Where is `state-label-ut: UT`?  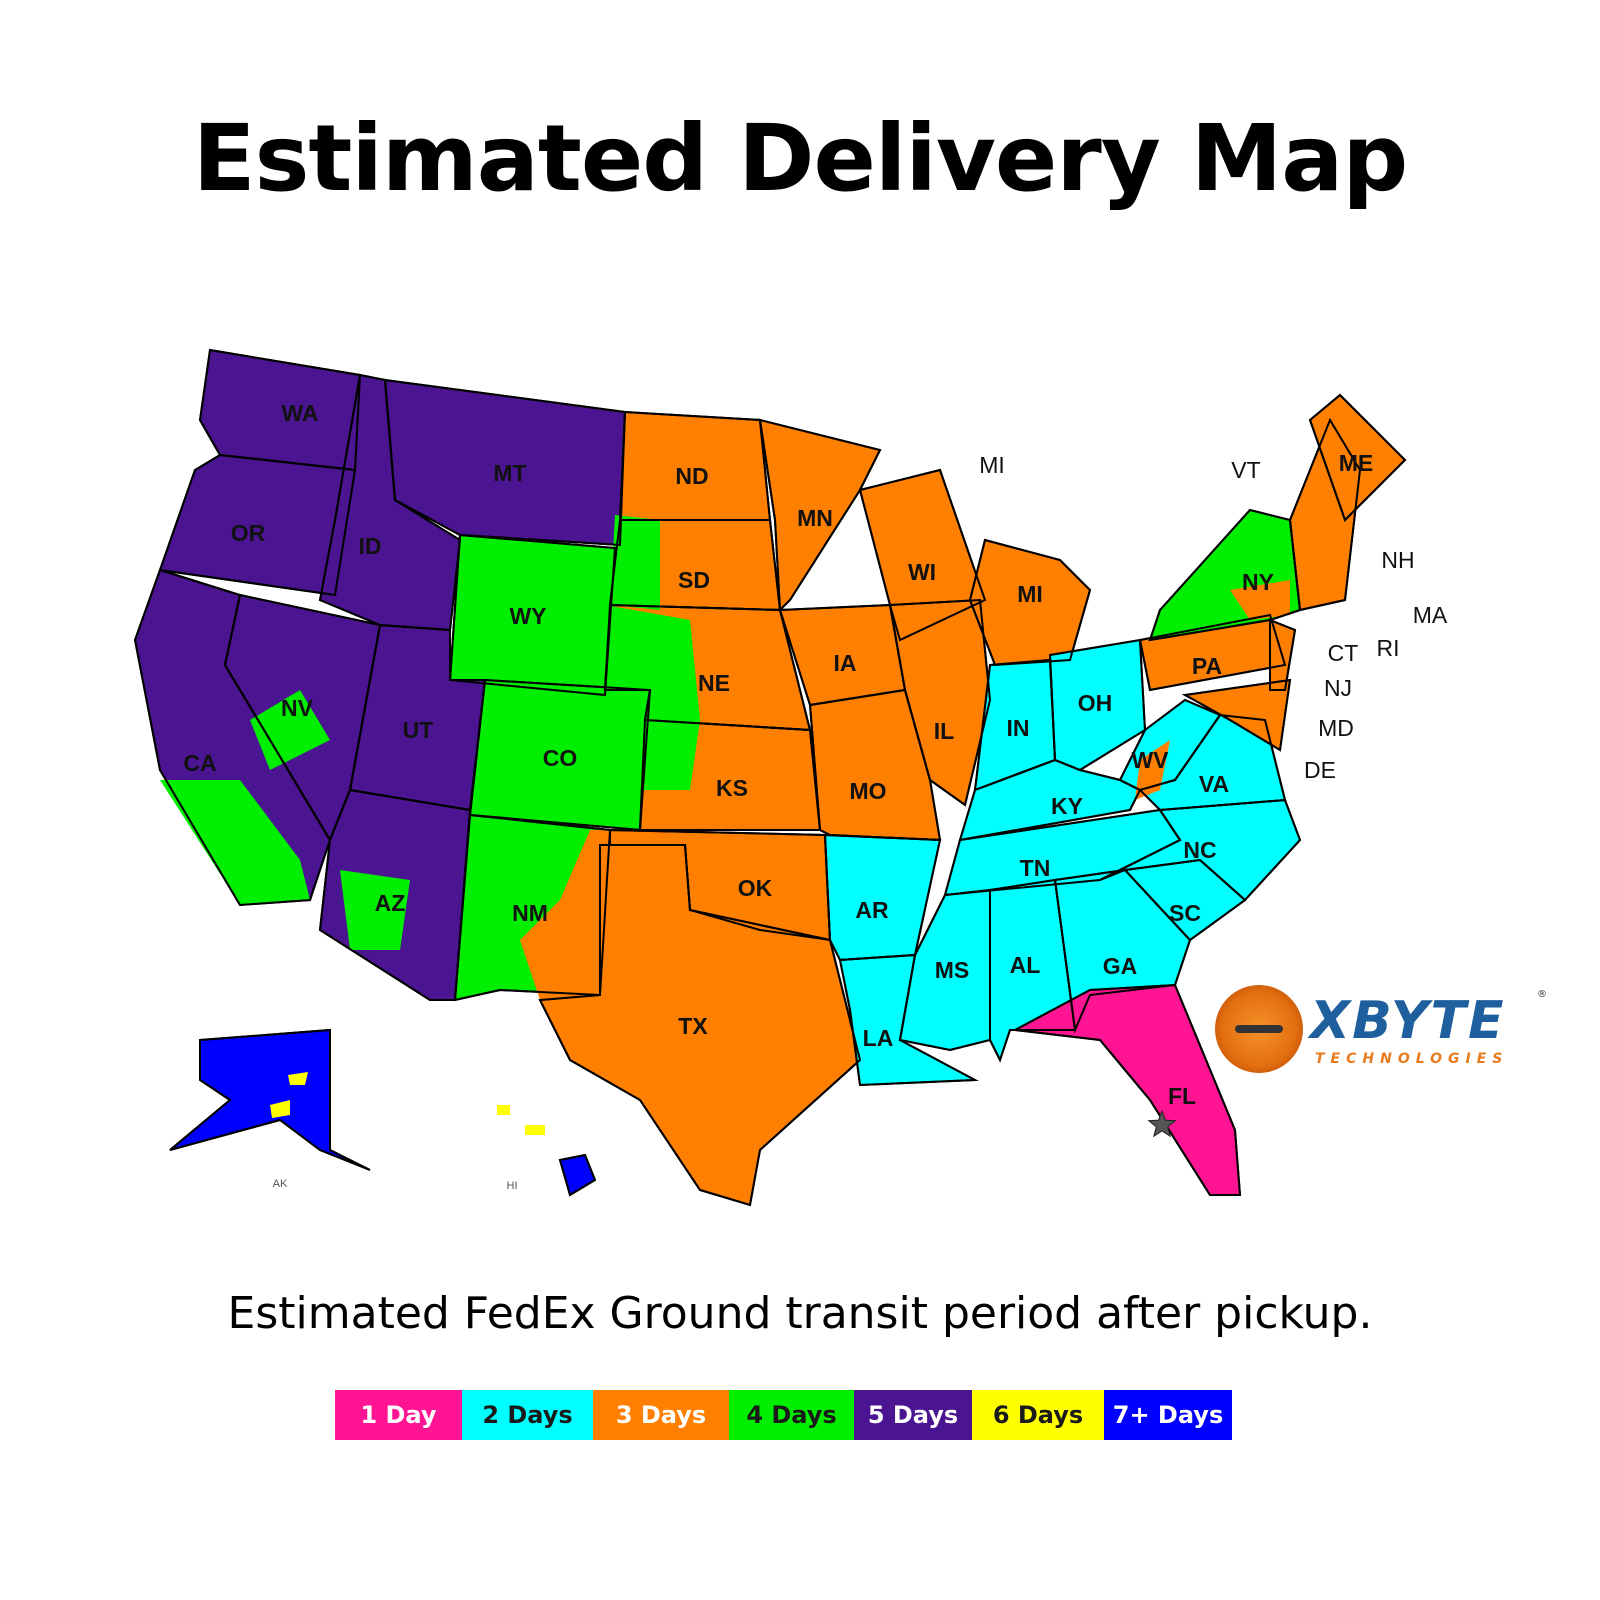
state-label-ut: UT is located at coordinates (418, 730).